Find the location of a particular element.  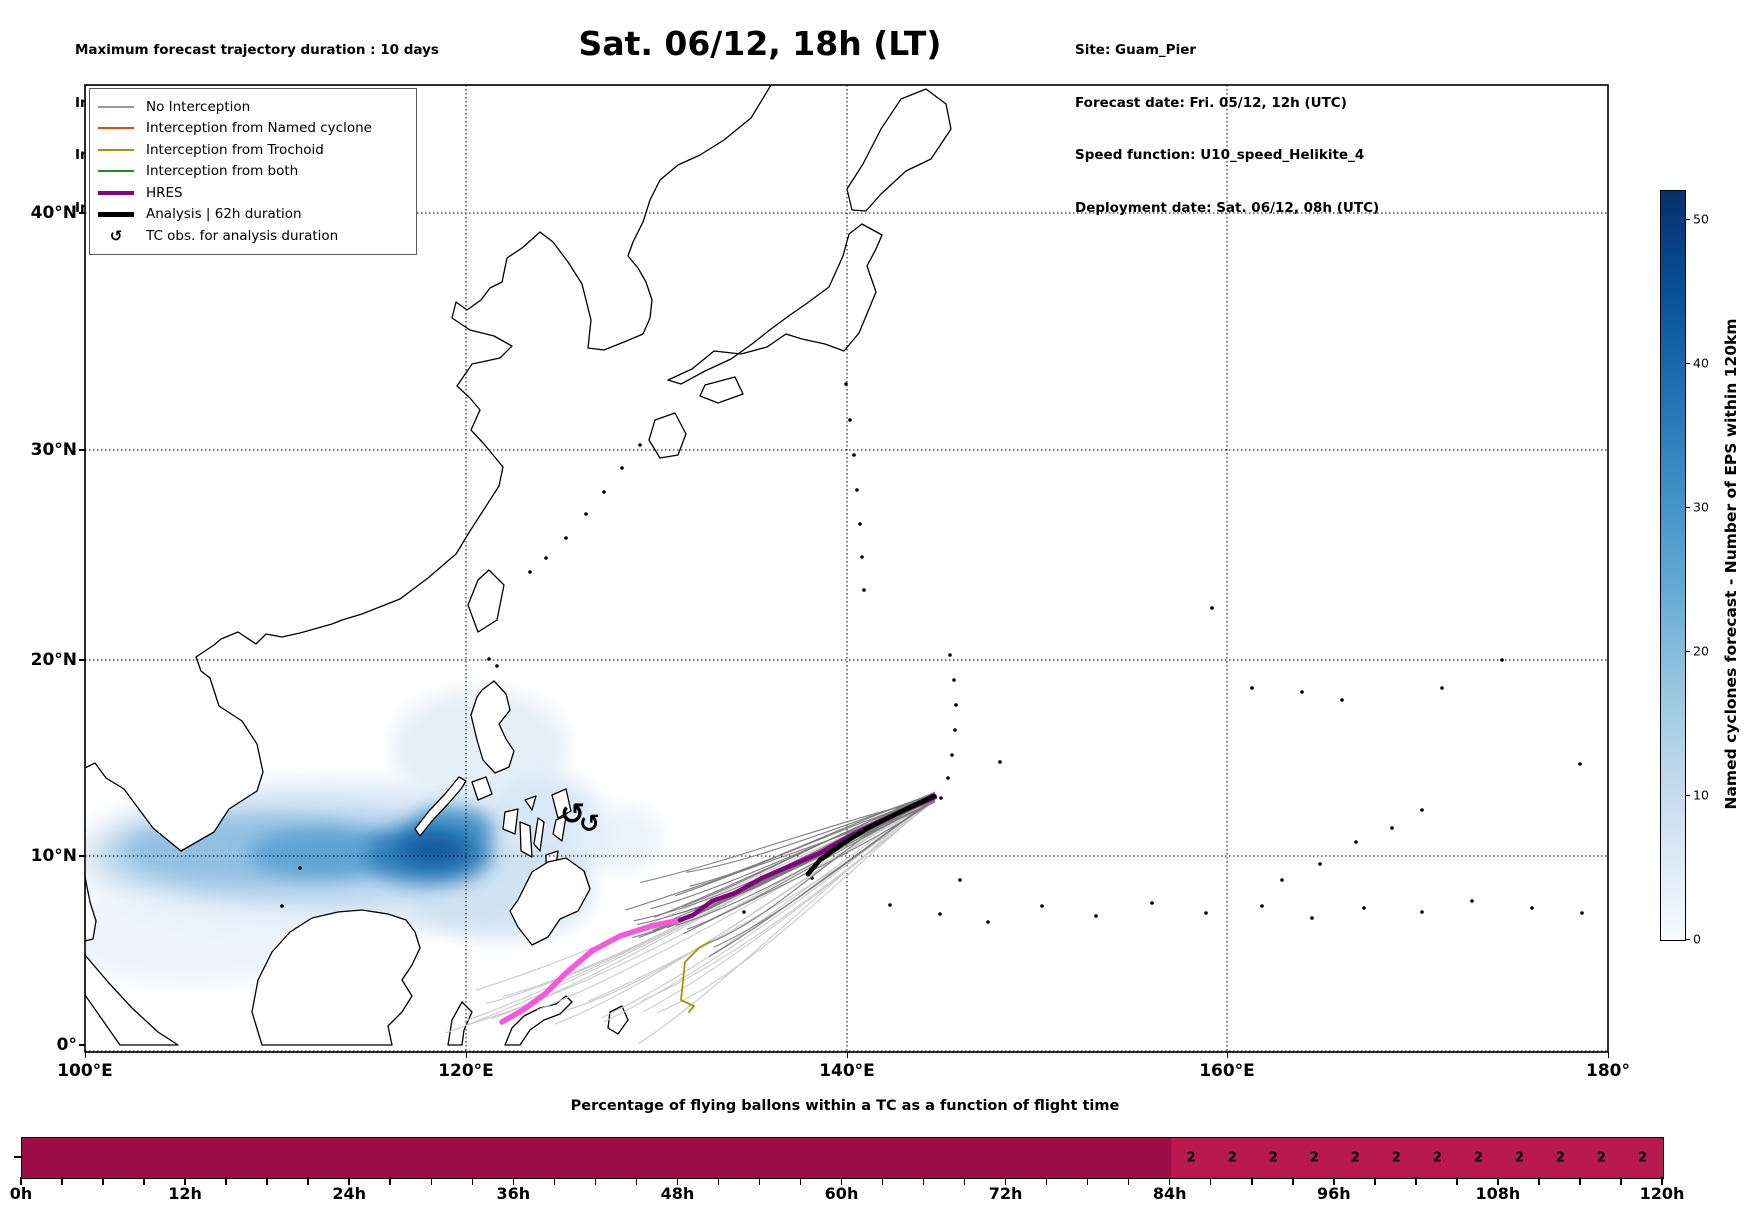

bar-y-tick is located at coordinates (17, 1157).